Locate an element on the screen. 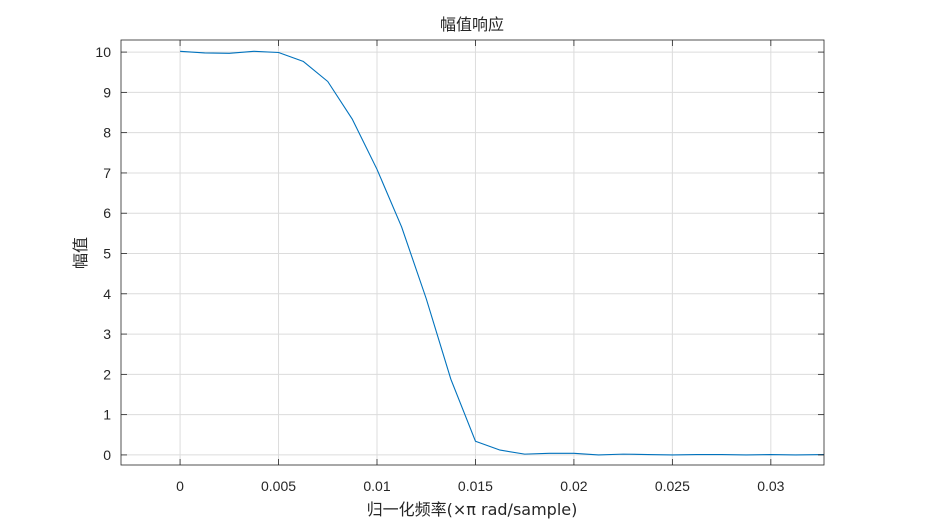 The image size is (930, 525). x-tick-label: 0.015 is located at coordinates (475, 486).